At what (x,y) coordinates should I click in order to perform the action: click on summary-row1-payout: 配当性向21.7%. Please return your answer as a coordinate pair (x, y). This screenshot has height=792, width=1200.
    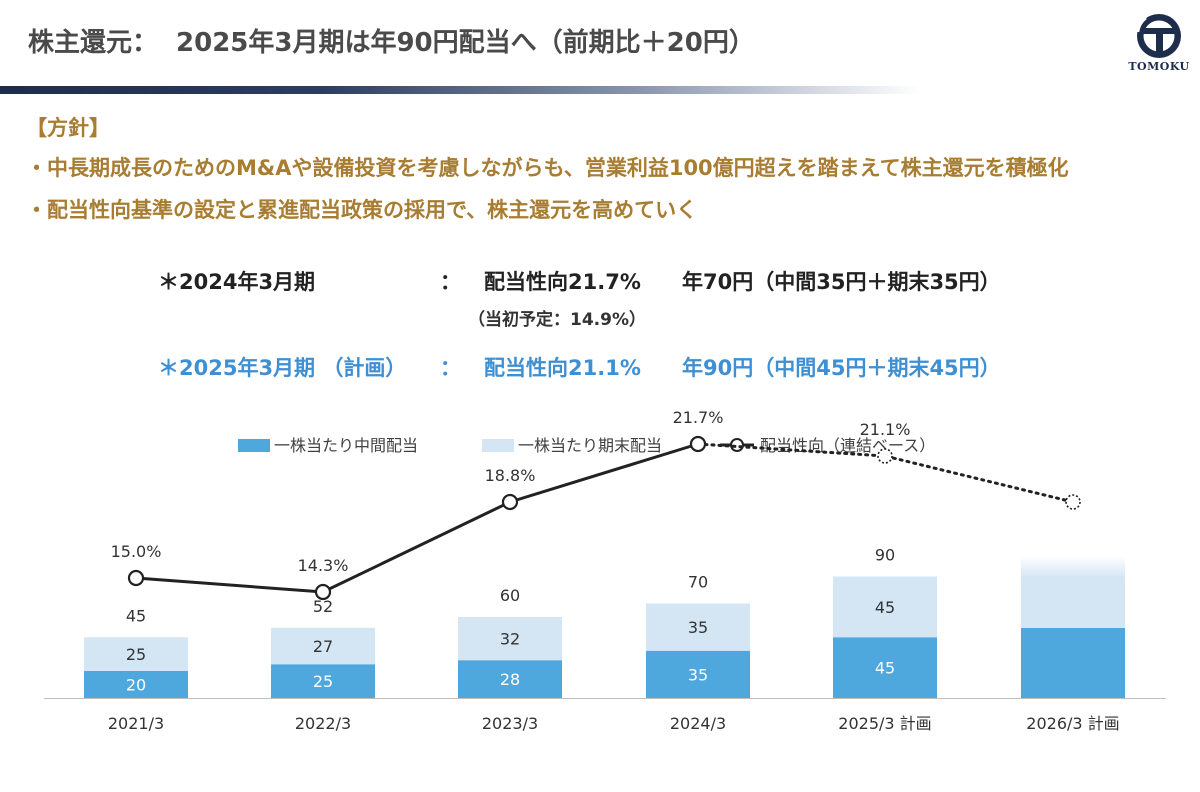
    Looking at the image, I should click on (562, 282).